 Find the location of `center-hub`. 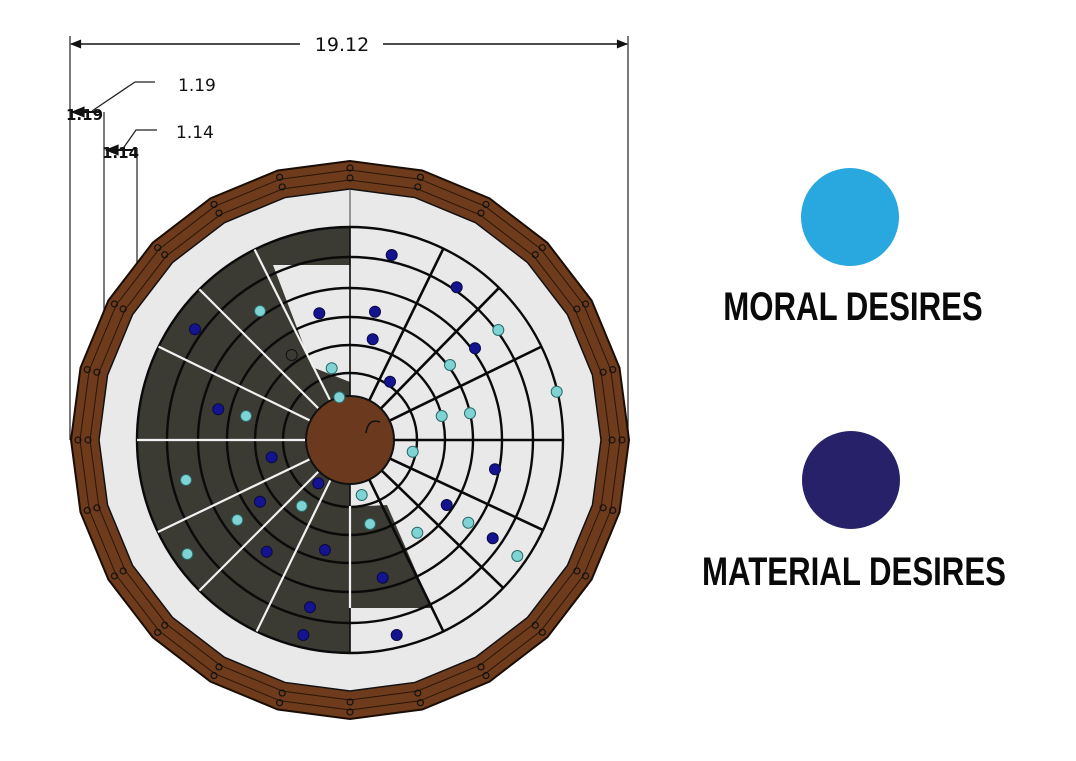

center-hub is located at coordinates (350, 440).